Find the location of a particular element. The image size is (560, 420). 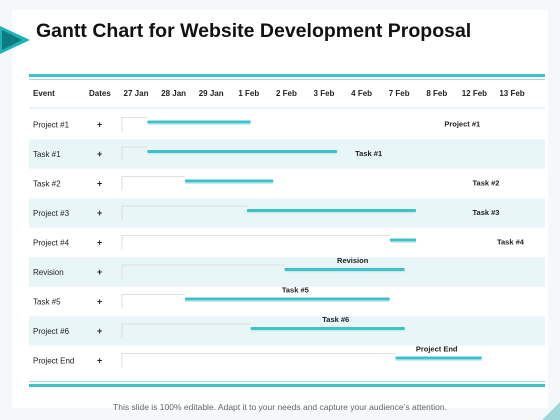

top-rule is located at coordinates (287, 75).